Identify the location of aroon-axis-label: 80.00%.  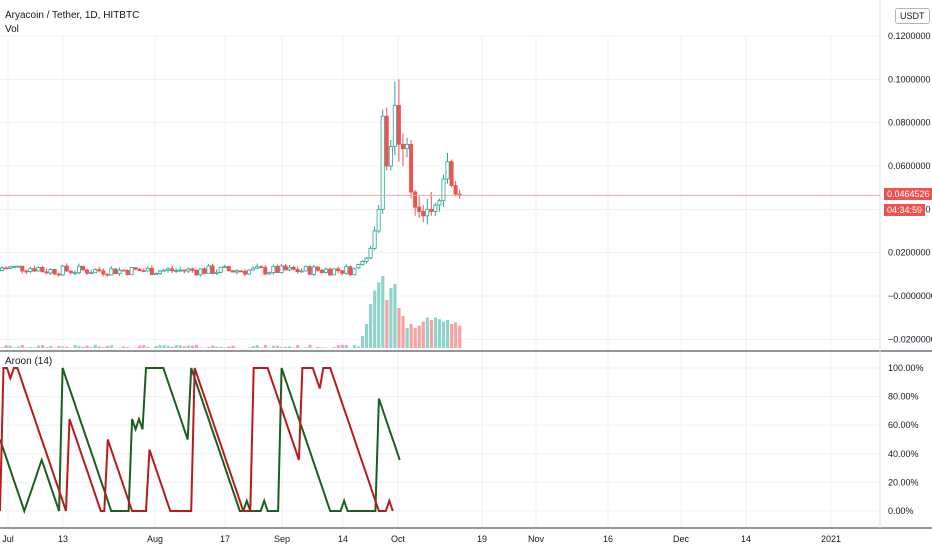
(903, 397).